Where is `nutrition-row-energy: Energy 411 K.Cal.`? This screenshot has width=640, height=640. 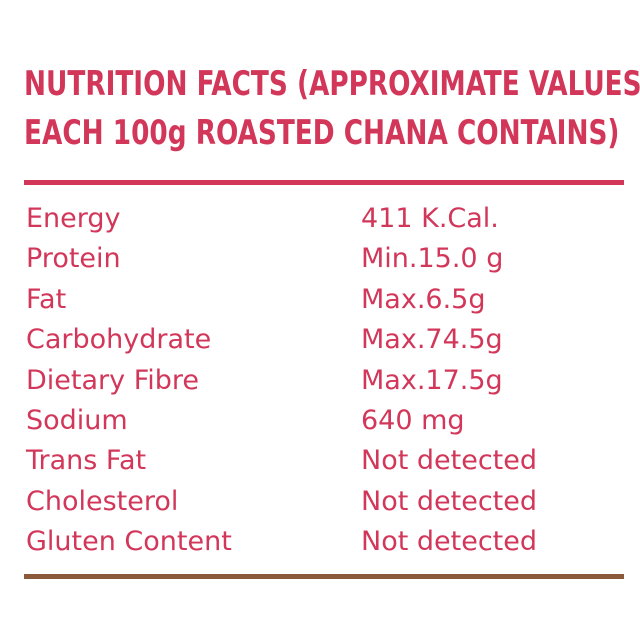 nutrition-row-energy: Energy 411 K.Cal. is located at coordinates (326, 219).